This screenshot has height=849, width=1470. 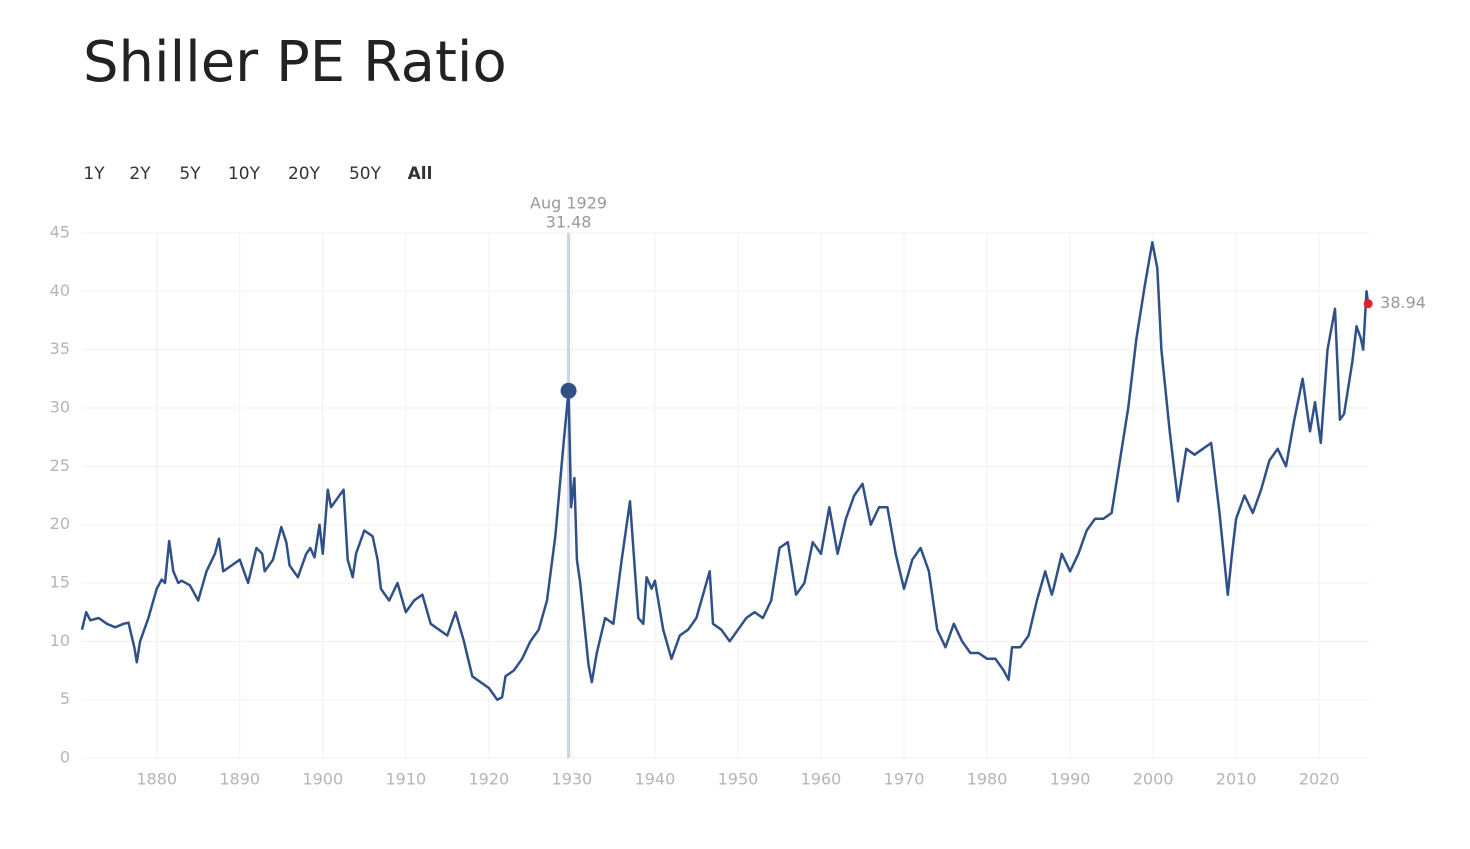 What do you see at coordinates (1403, 302) in the screenshot?
I see `last-value-label: 38.94` at bounding box center [1403, 302].